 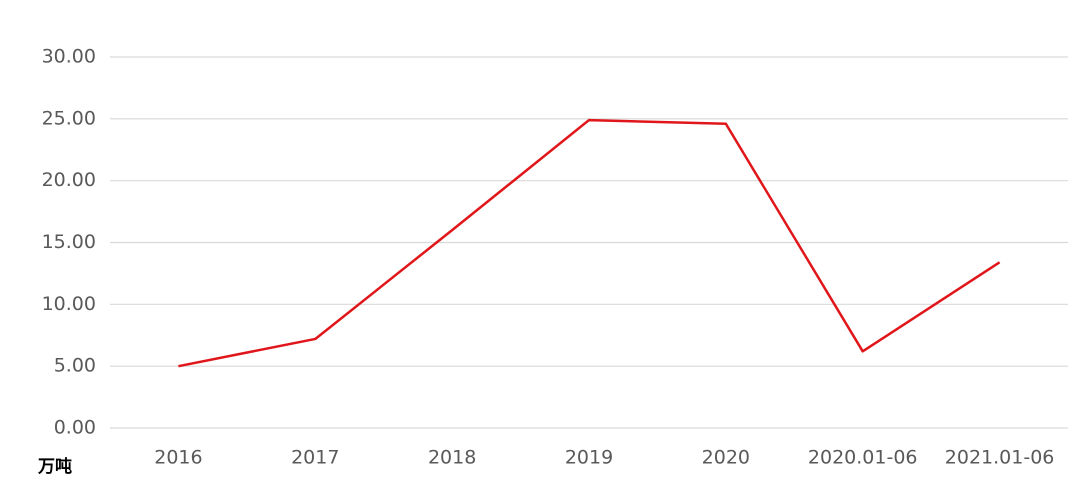 What do you see at coordinates (178, 458) in the screenshot?
I see `x-tick-label: 2016` at bounding box center [178, 458].